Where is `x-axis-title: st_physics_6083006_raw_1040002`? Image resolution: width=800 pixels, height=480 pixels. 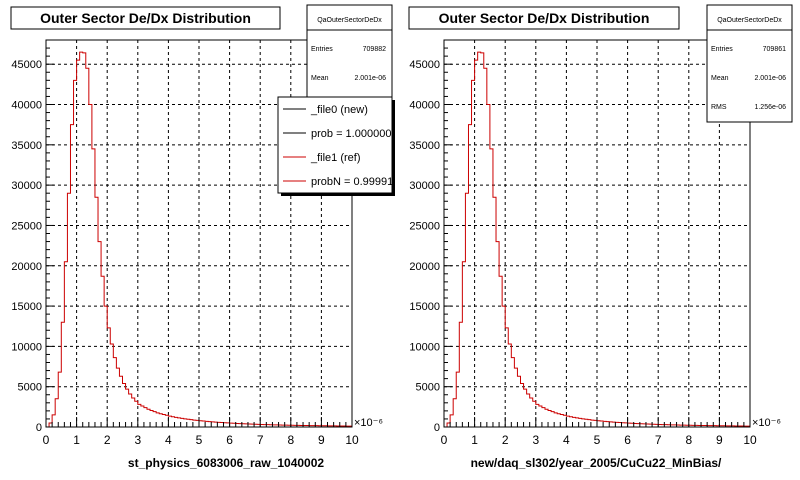
x-axis-title: st_physics_6083006_raw_1040002 is located at coordinates (226, 463).